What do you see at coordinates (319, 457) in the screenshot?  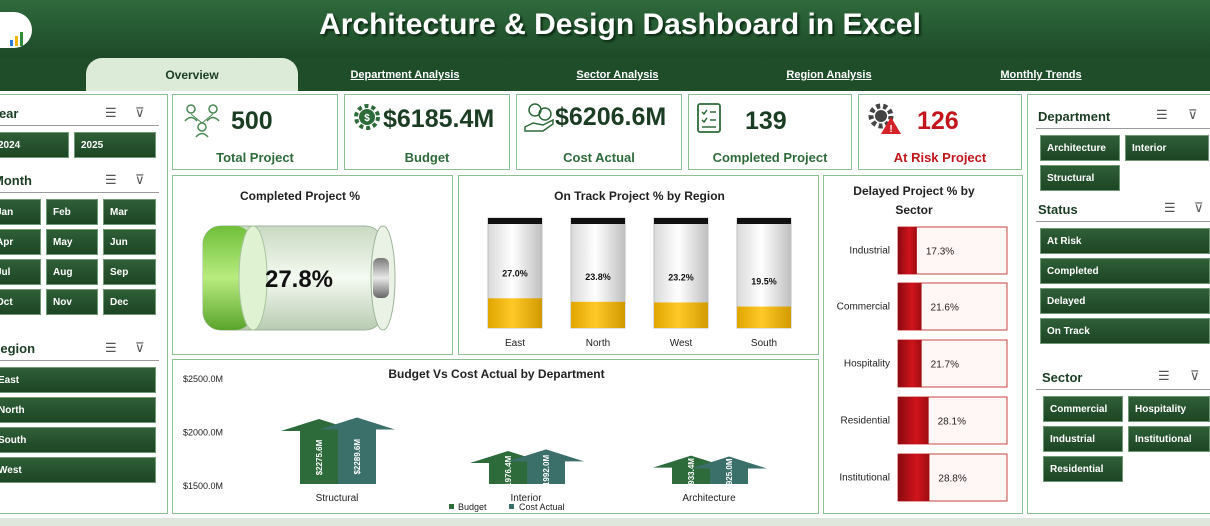 I see `bar-value-label: $2275.6M` at bounding box center [319, 457].